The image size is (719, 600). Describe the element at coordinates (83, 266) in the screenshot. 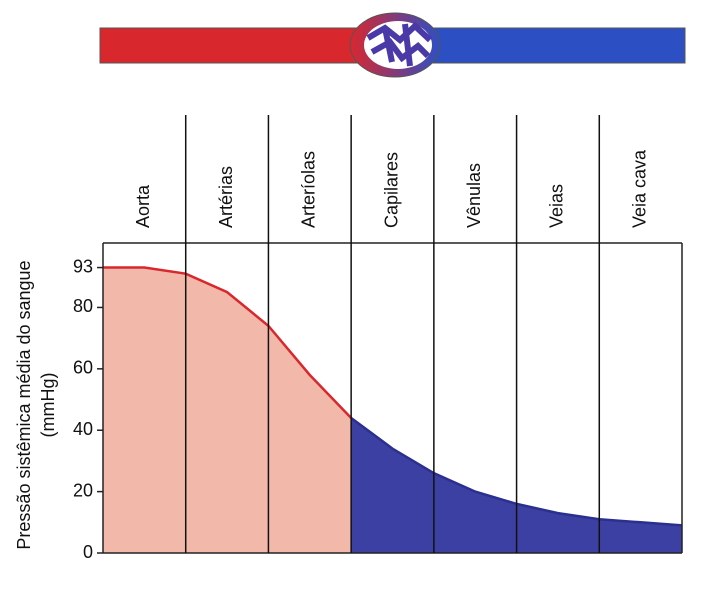

I see `y-tick-label: 93` at that location.